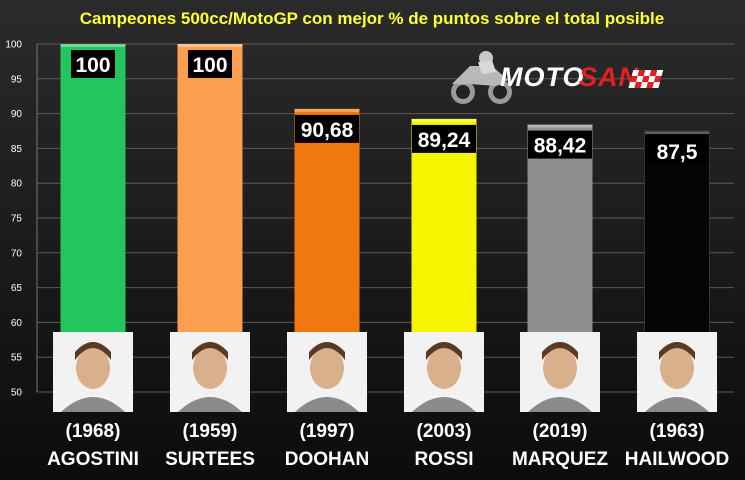  What do you see at coordinates (443, 459) in the screenshot?
I see `category-name-label: ROSSI` at bounding box center [443, 459].